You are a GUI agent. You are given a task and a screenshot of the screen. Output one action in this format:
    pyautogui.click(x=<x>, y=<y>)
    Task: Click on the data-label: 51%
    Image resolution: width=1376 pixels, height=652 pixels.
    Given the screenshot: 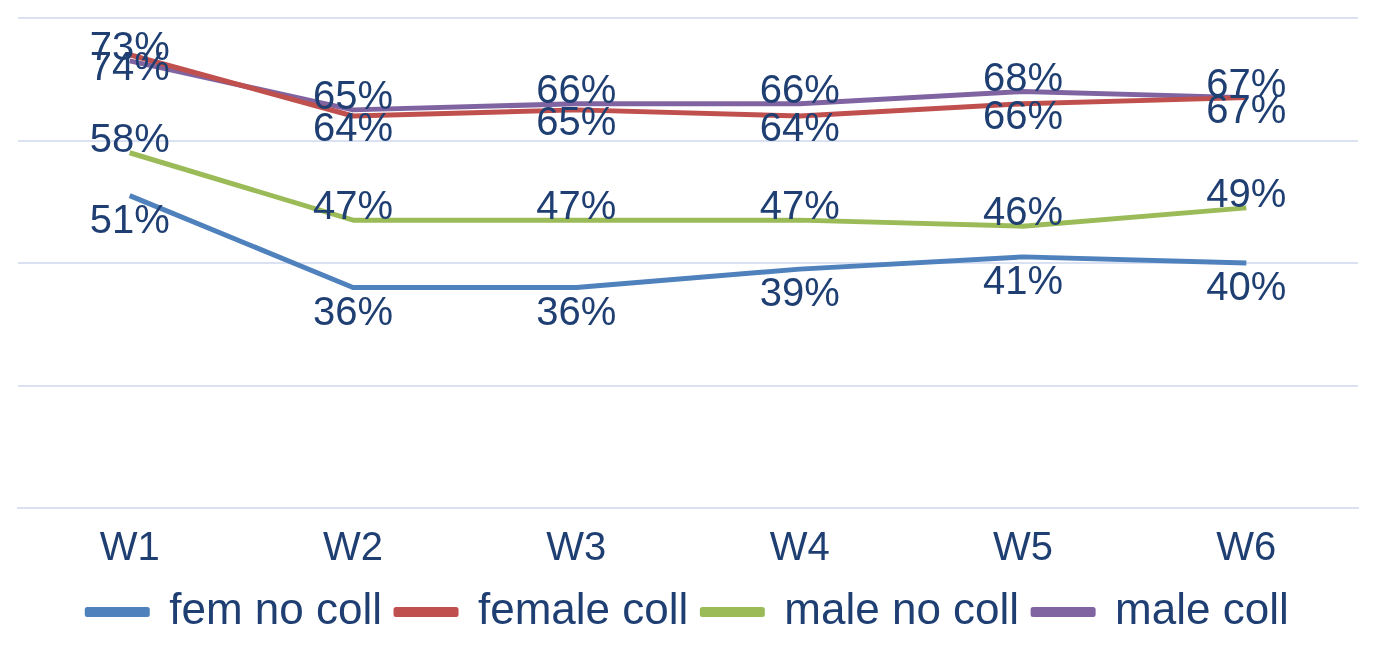 What is the action you would take?
    pyautogui.click(x=129, y=218)
    